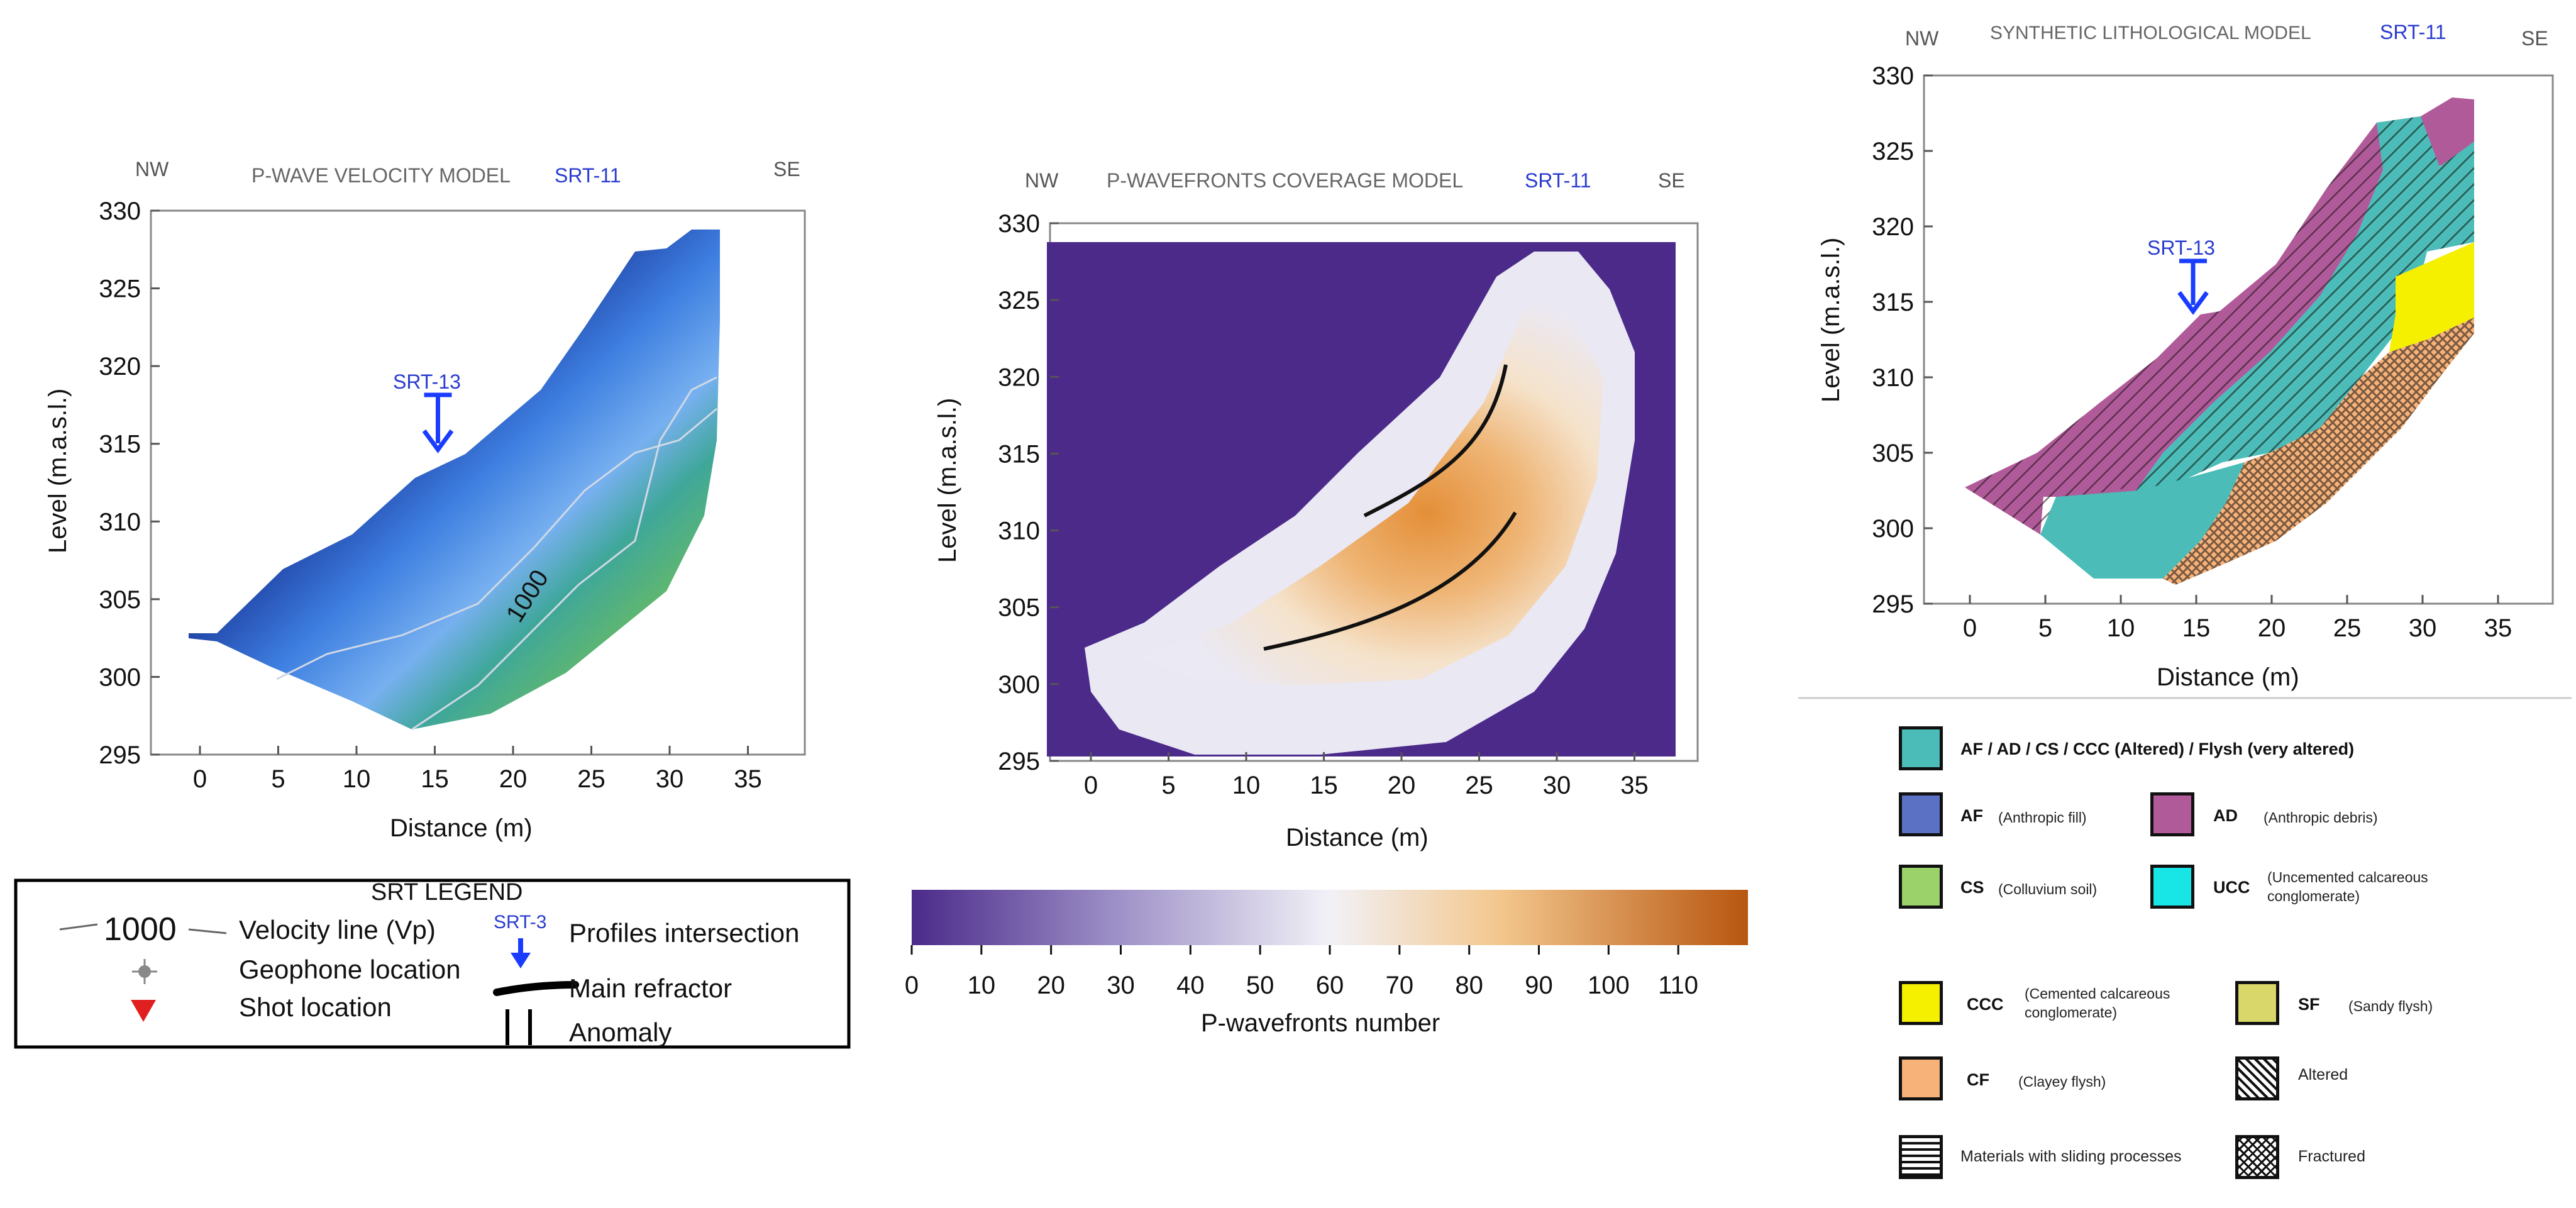  Describe the element at coordinates (152, 169) in the screenshot. I see `vp-left-dir: NW` at that location.